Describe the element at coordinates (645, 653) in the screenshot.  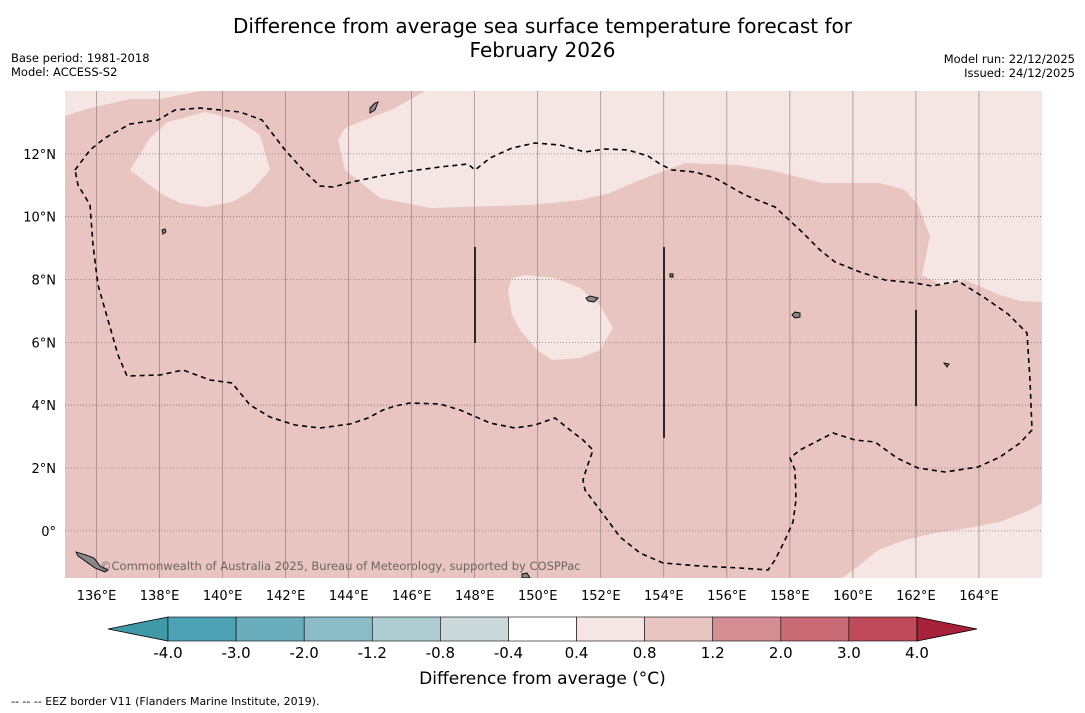
I see `colorbar-tick-label: 0.8` at that location.